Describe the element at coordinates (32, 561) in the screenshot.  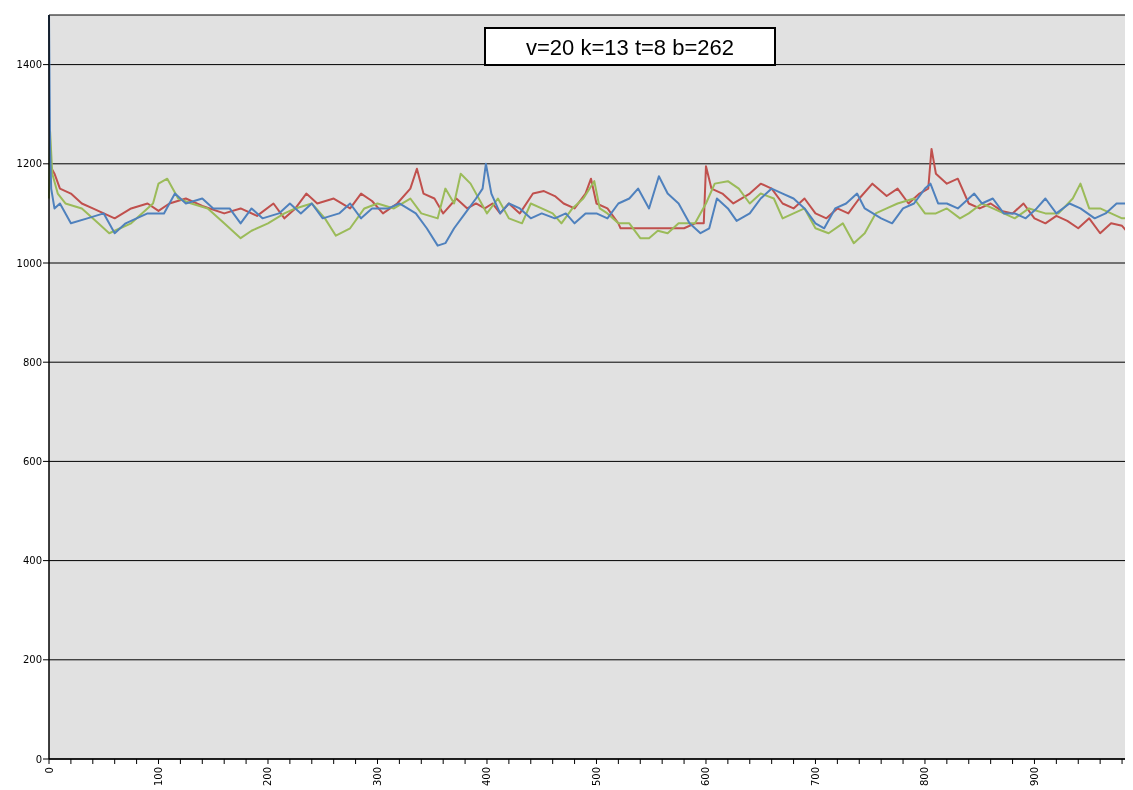
I see `y-tick-label: 400` at that location.